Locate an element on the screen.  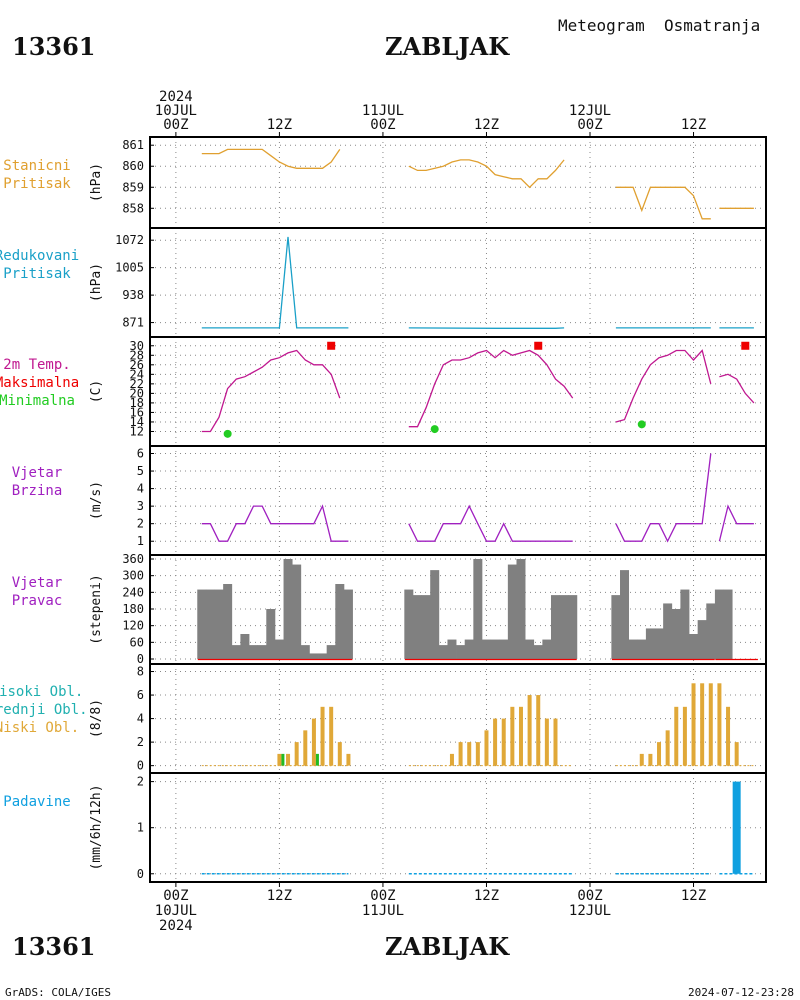
precipitation-label: Padavine is located at coordinates (36, 802).